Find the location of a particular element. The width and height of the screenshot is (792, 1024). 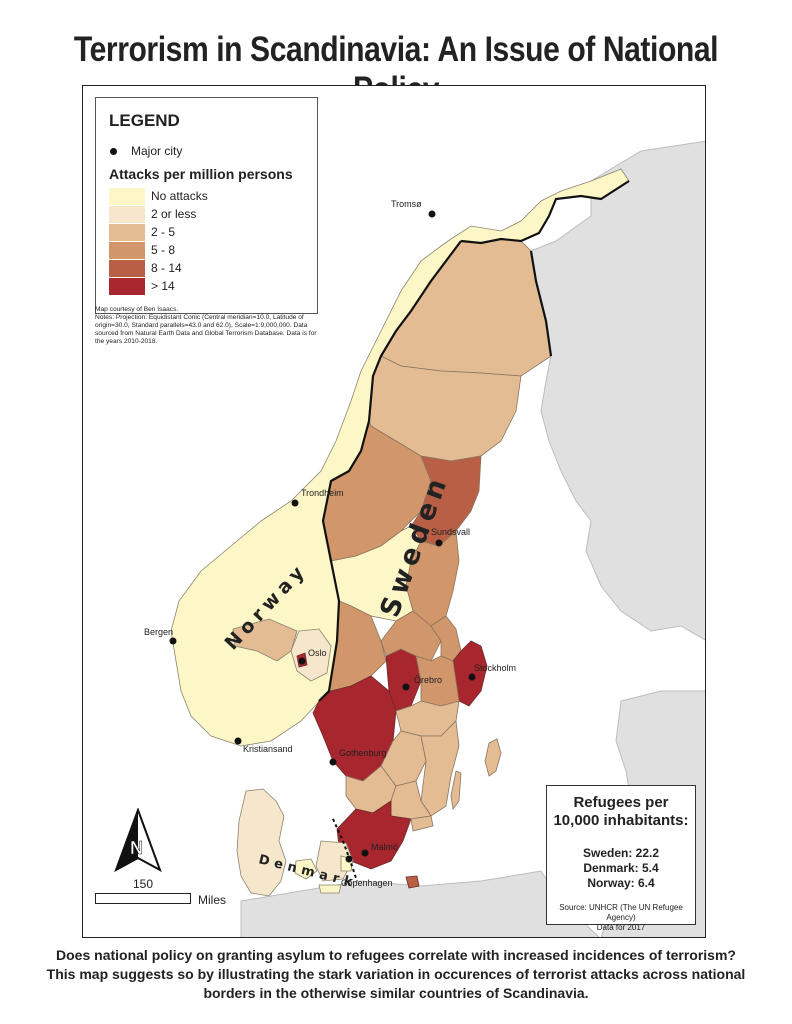

legend-city-entry: Major city is located at coordinates (146, 151).